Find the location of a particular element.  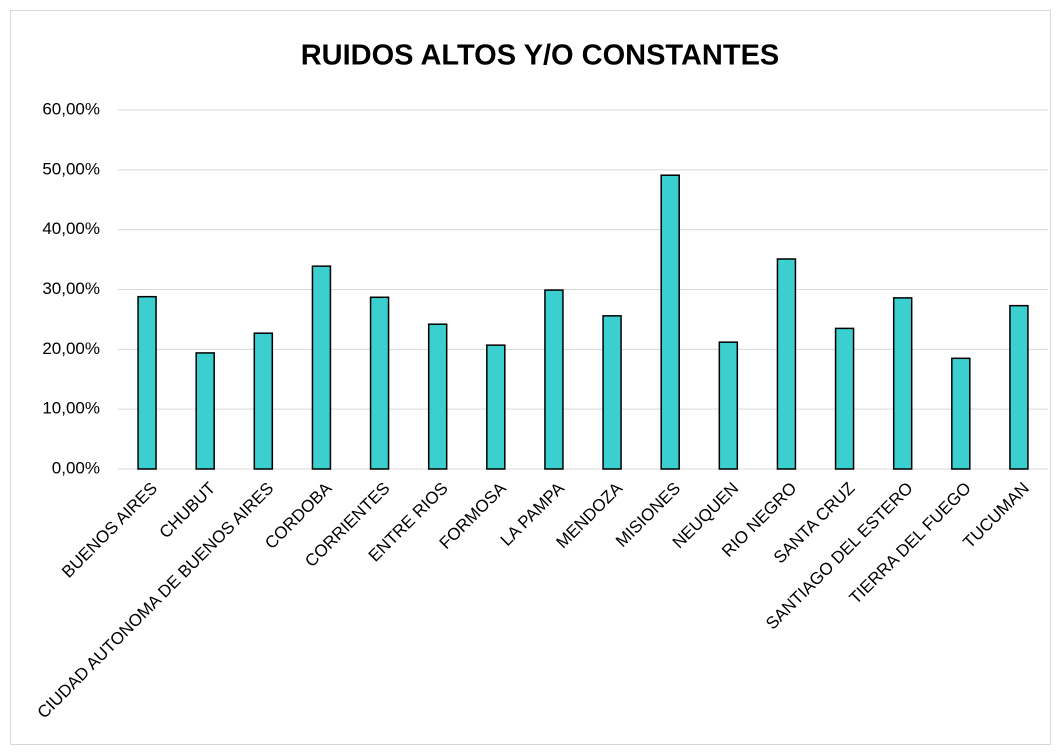

y-tick-label: 30,00% is located at coordinates (71, 288).